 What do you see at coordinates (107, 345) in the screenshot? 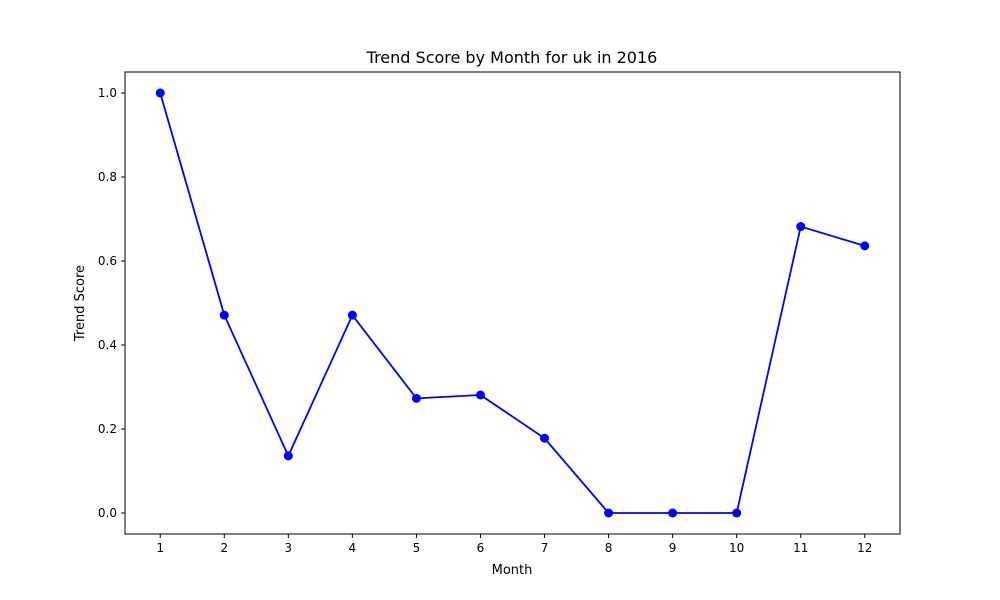
I see `y-tick-label: 0.4` at bounding box center [107, 345].